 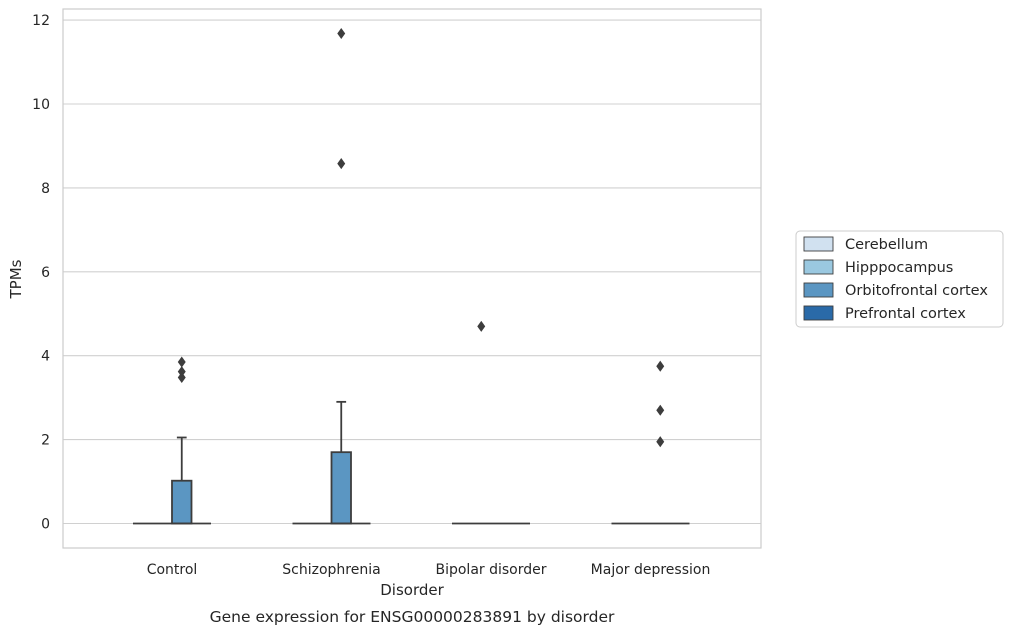 I want to click on y-tick-label: 4, so click(x=45, y=357).